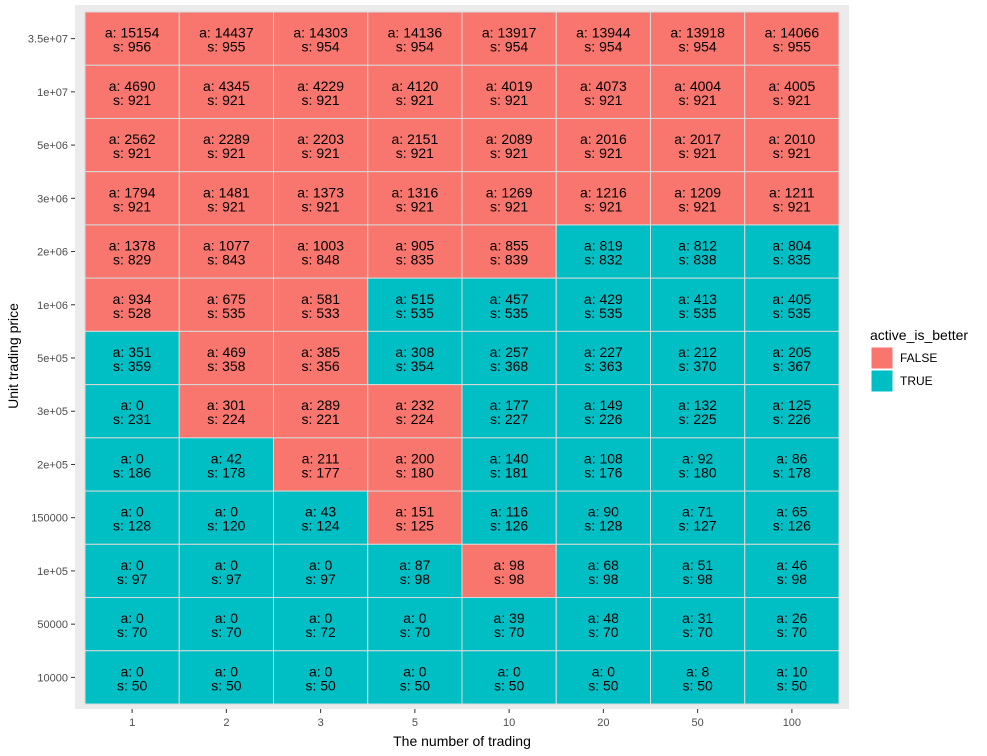 The height and width of the screenshot is (756, 987). I want to click on cell-label-a: a: 51, so click(697, 565).